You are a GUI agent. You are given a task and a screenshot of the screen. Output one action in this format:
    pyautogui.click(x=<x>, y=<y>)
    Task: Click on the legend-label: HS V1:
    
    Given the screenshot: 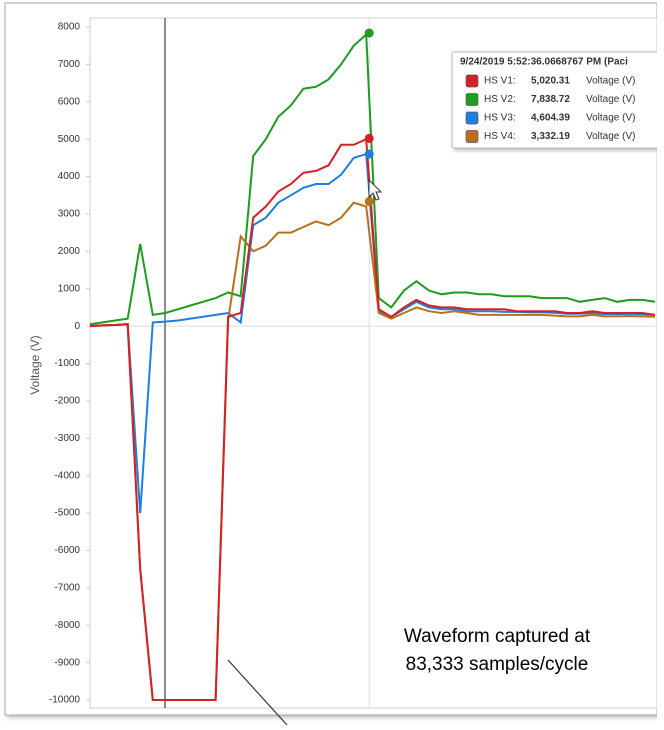 What is the action you would take?
    pyautogui.click(x=500, y=81)
    